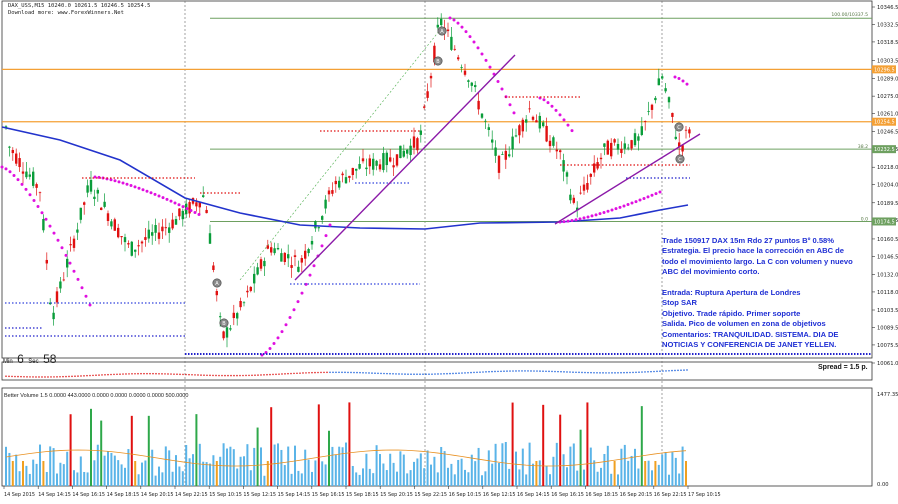 The height and width of the screenshot is (504, 898). Describe the element at coordinates (50, 359) in the screenshot. I see `timer-sec-value: 58` at that location.